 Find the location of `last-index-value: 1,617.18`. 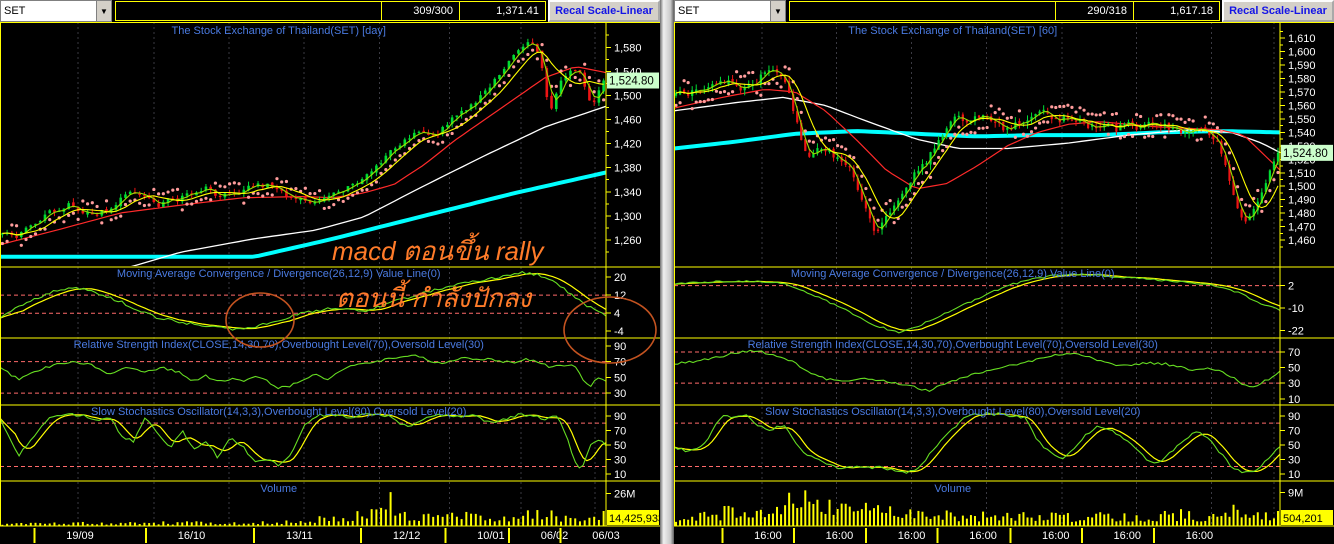

last-index-value: 1,617.18 is located at coordinates (1176, 11).